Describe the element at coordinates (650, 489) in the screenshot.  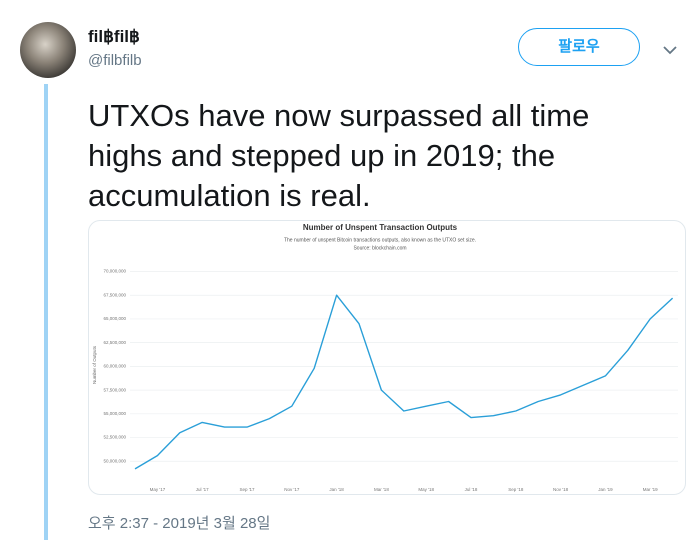
I see `x-tick-label: Mar '19` at that location.